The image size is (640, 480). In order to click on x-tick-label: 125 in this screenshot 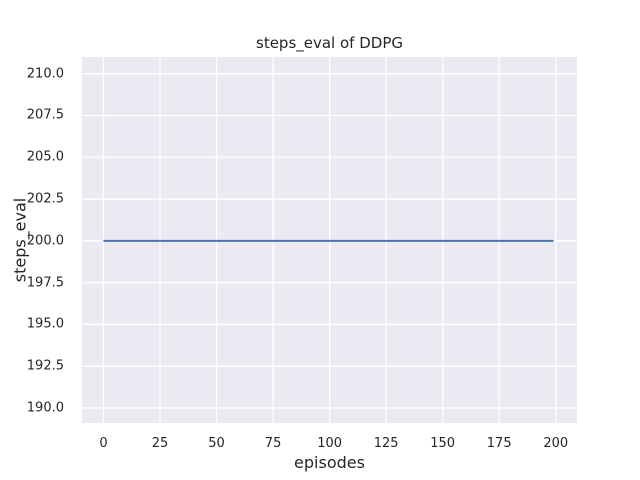, I will do `click(386, 443)`.